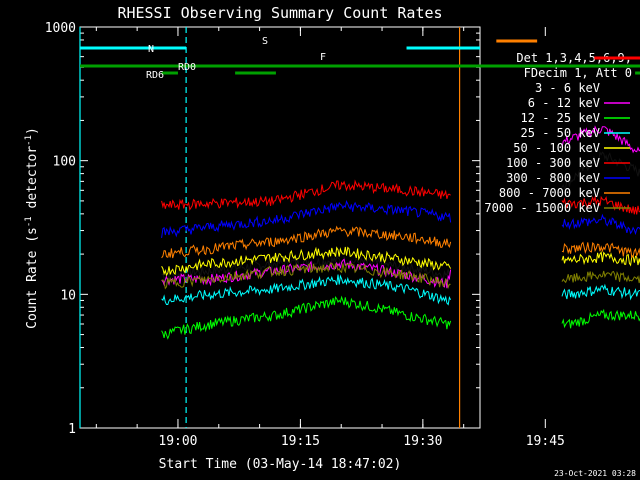  What do you see at coordinates (187, 67) in the screenshot?
I see `flag-label-rd0: RD0` at bounding box center [187, 67].